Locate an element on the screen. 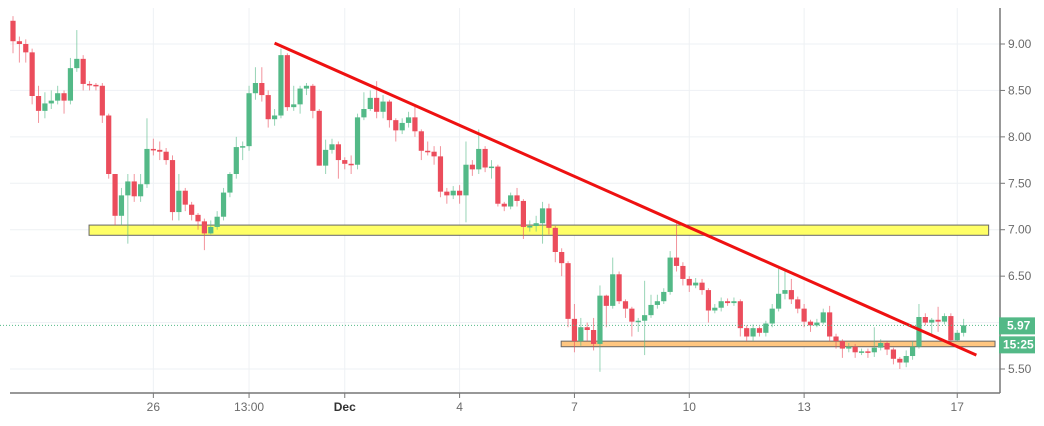  y-tick-label: 5.50 is located at coordinates (1020, 369).